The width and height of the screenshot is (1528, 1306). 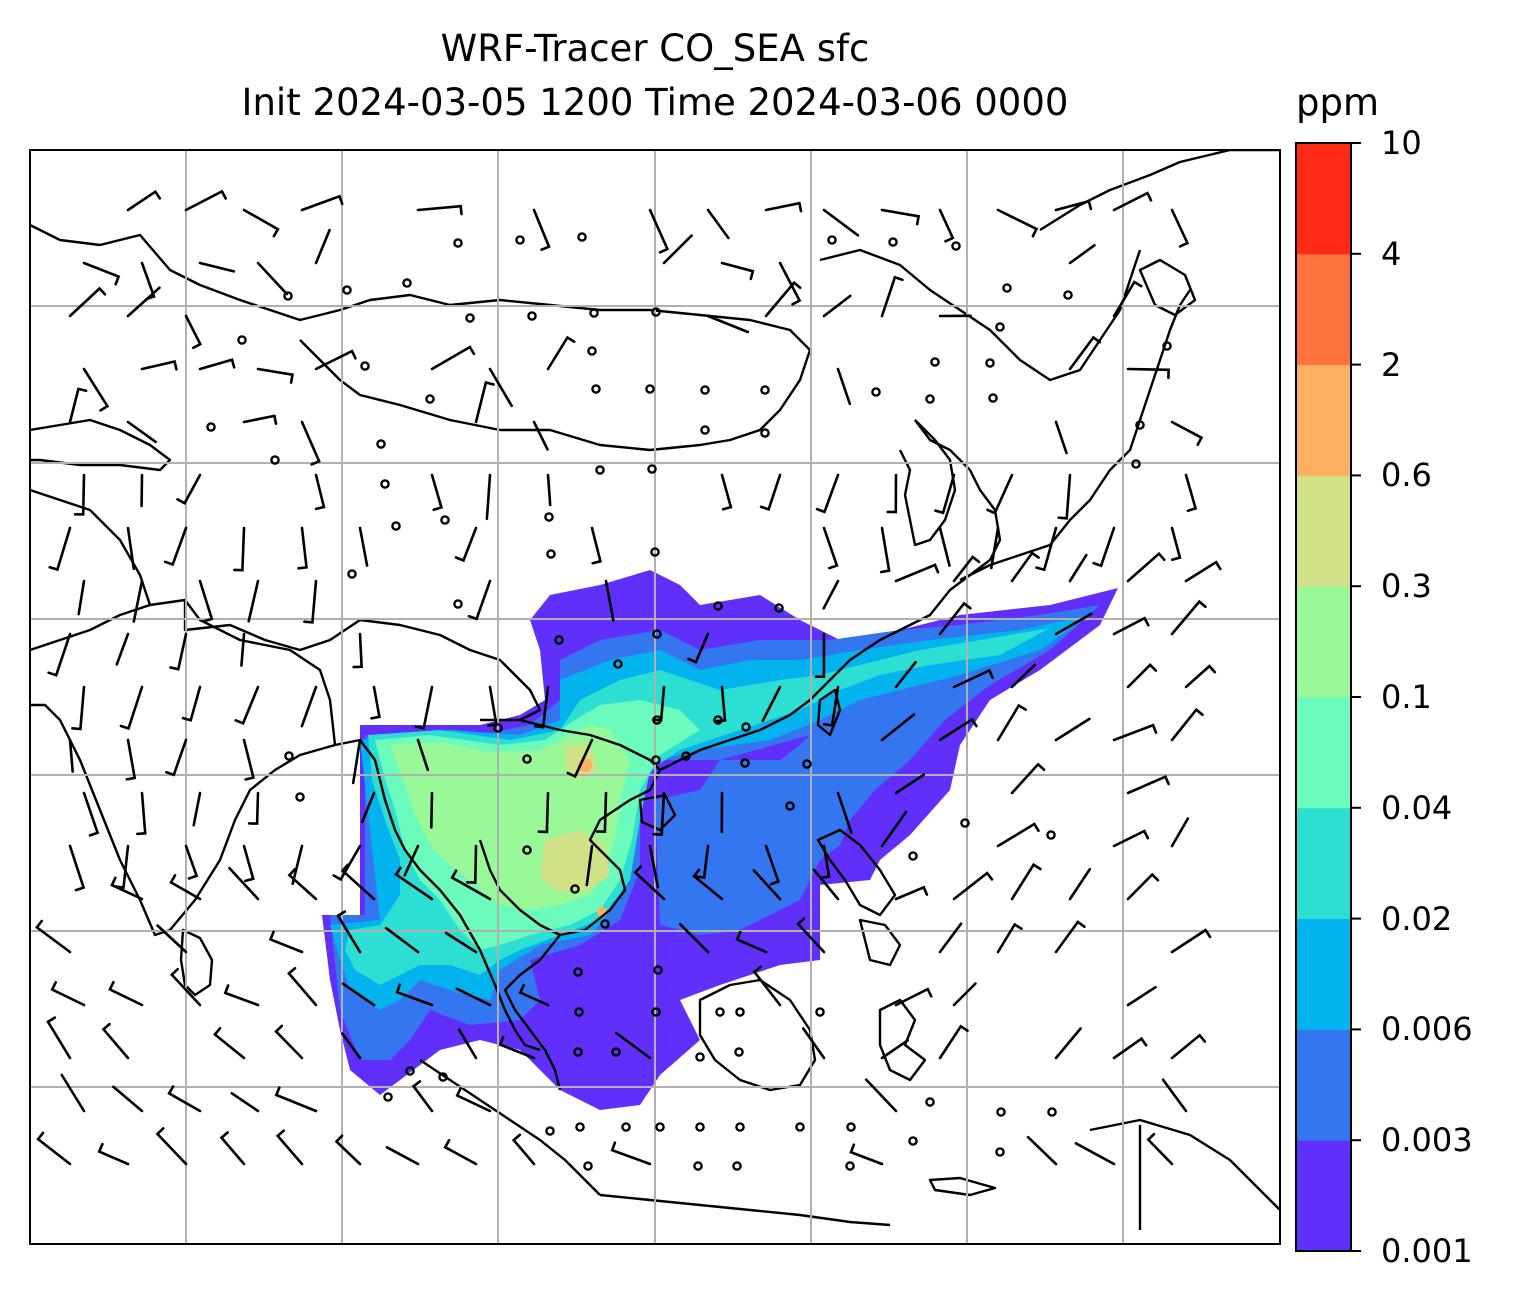 I want to click on coast-central-asia, so click(x=421, y=337).